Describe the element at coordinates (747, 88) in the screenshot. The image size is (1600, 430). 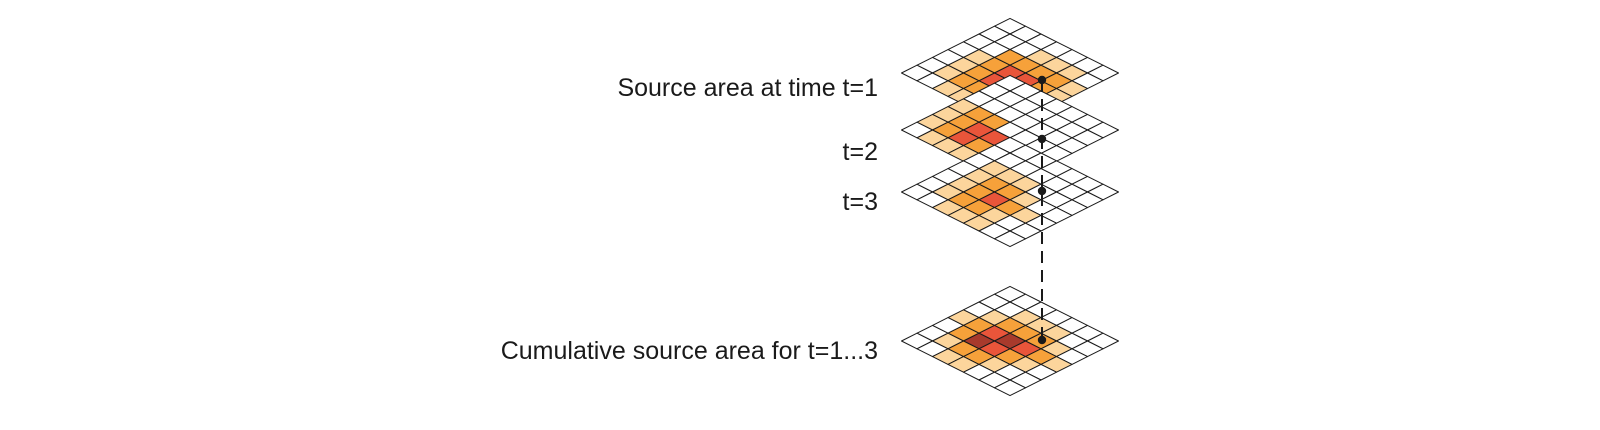
I see `label-t1: Source area at time t=1` at that location.